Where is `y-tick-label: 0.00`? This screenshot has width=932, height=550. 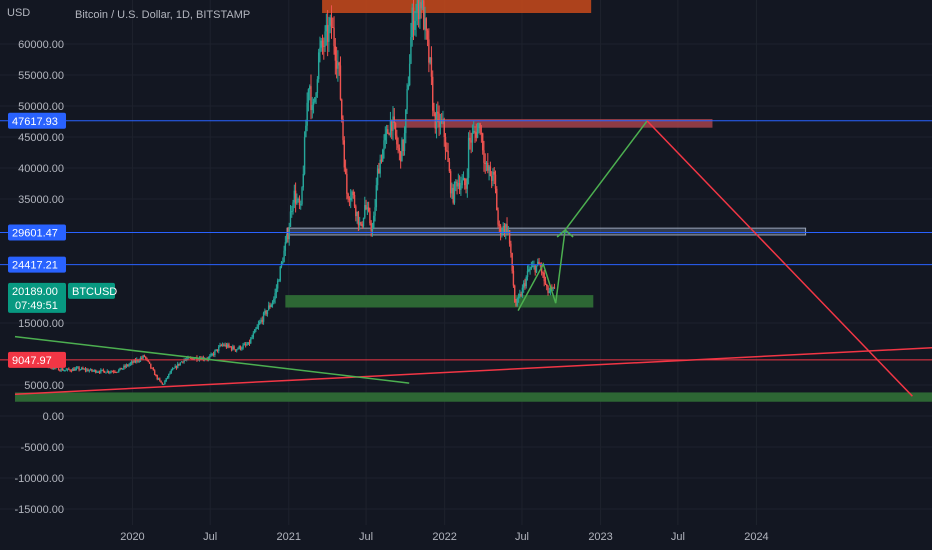 y-tick-label: 0.00 is located at coordinates (53, 417).